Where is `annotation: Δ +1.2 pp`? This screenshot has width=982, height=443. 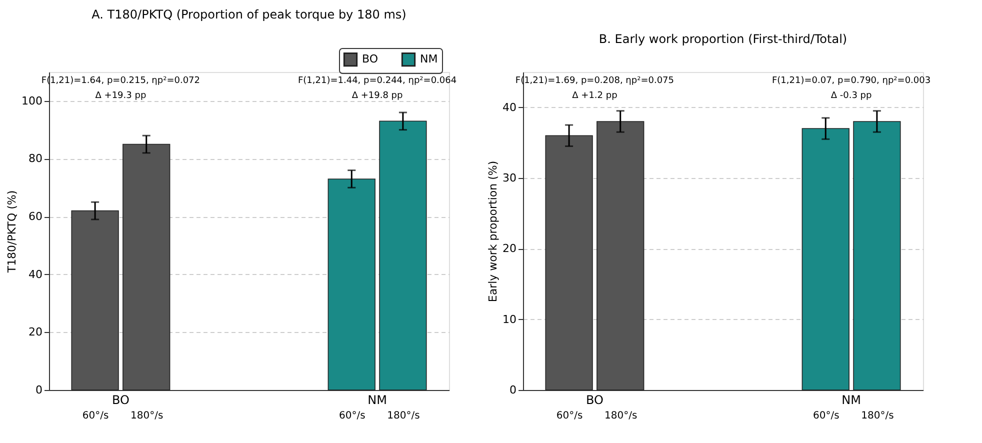 annotation: Δ +1.2 pp is located at coordinates (595, 96).